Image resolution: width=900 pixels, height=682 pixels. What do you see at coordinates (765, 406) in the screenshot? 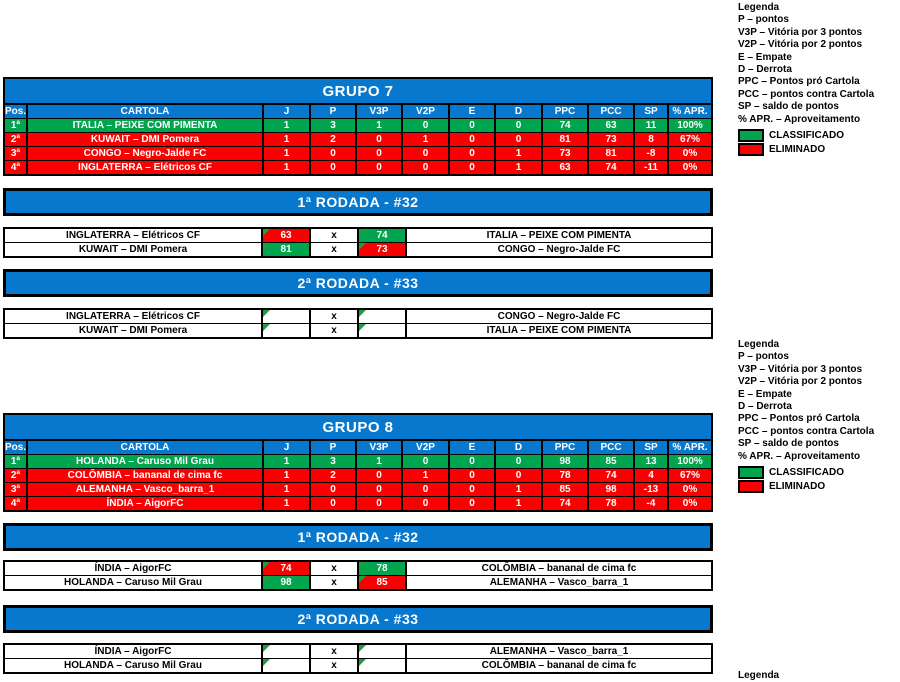
I see `legend-line: D – Derrota` at bounding box center [765, 406].